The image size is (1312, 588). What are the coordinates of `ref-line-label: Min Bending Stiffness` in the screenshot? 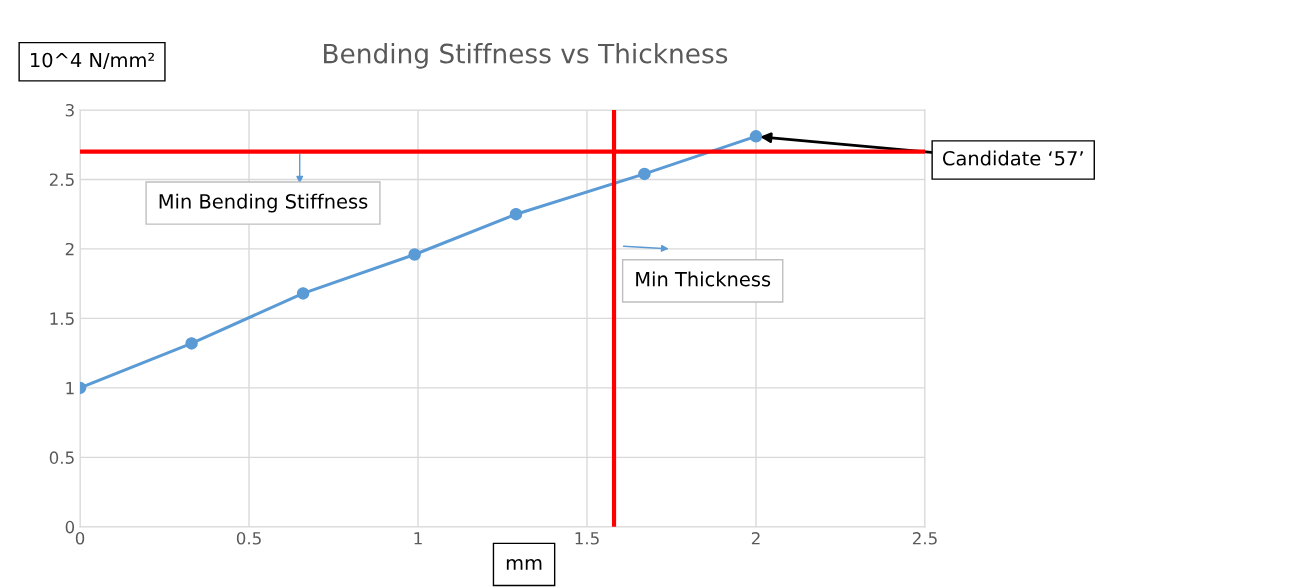 It's located at (263, 203).